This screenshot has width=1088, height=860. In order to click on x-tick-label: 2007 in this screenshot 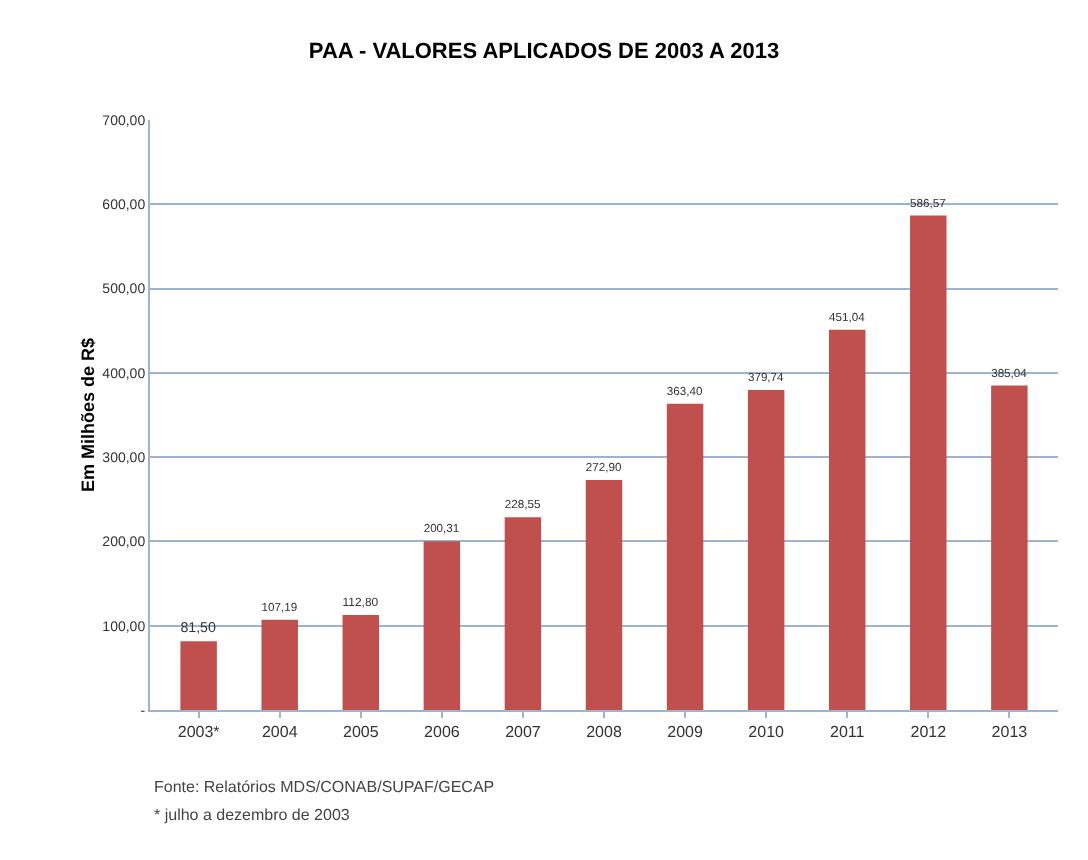, I will do `click(523, 732)`.